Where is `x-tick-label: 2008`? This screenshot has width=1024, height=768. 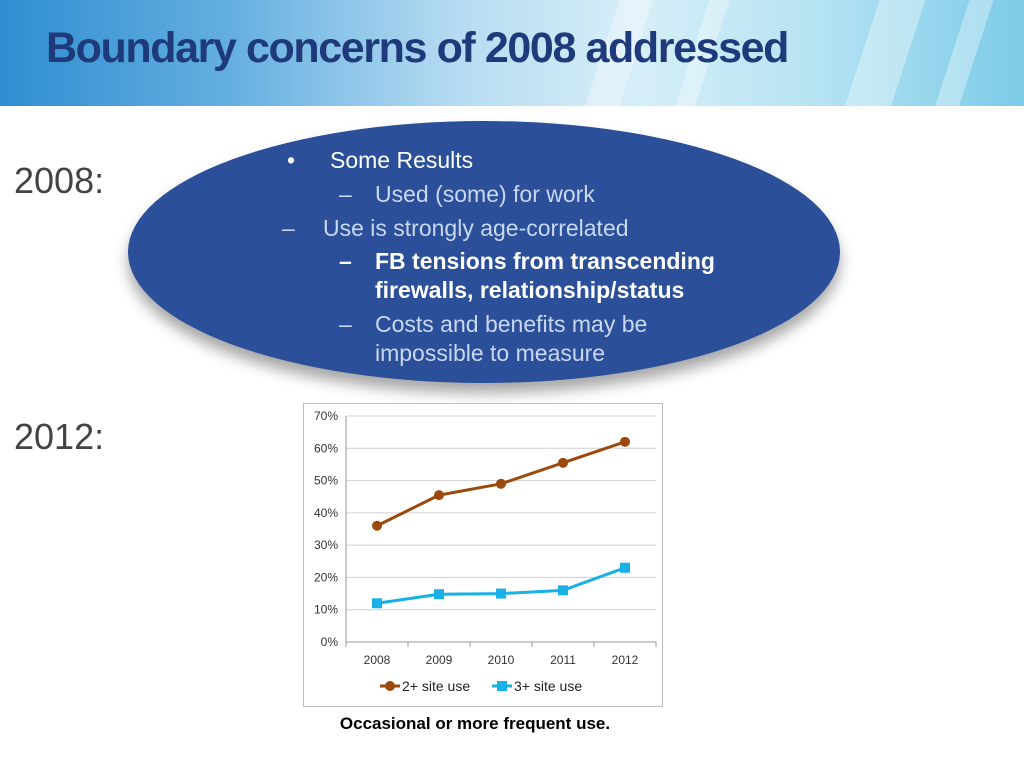
x-tick-label: 2008 is located at coordinates (377, 660).